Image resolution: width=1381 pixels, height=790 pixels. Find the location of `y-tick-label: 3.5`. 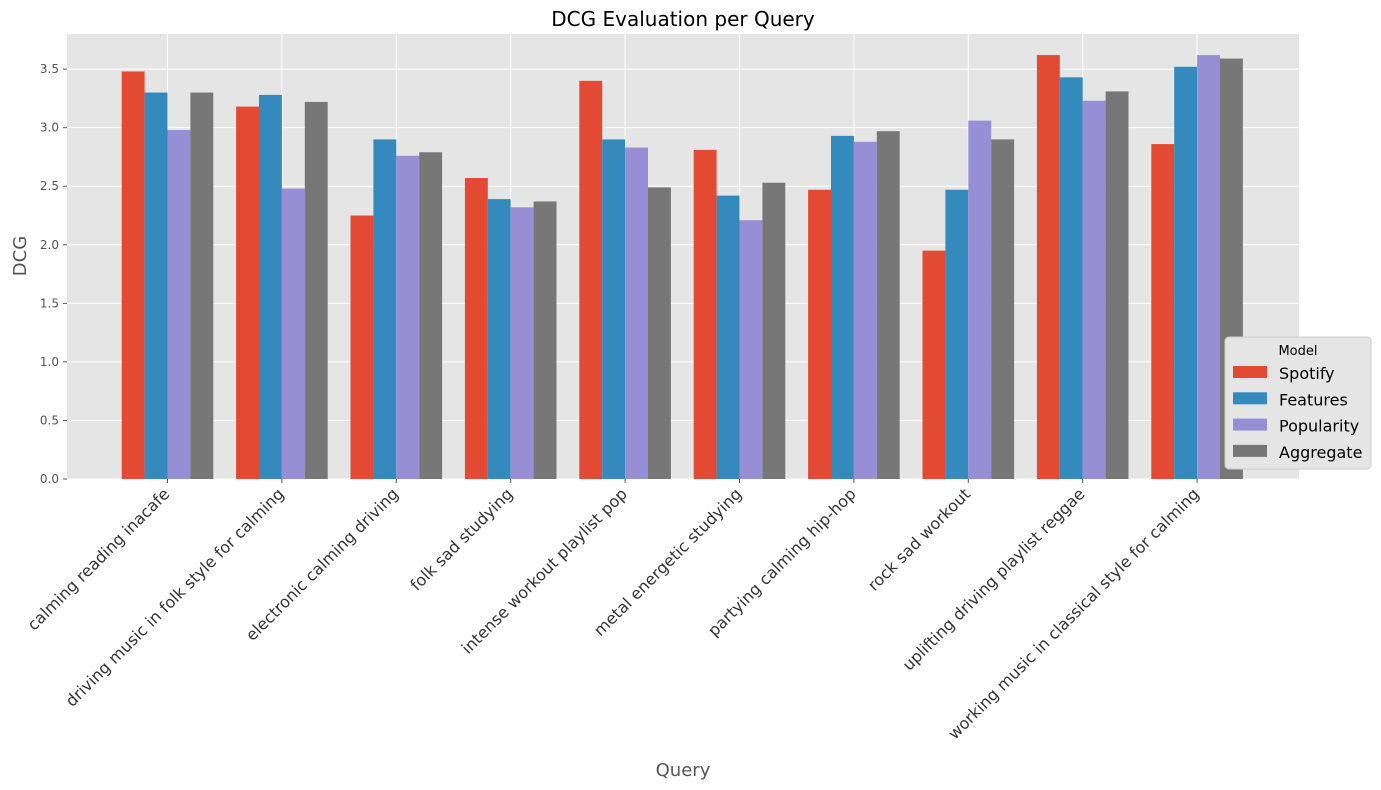

y-tick-label: 3.5 is located at coordinates (49, 69).